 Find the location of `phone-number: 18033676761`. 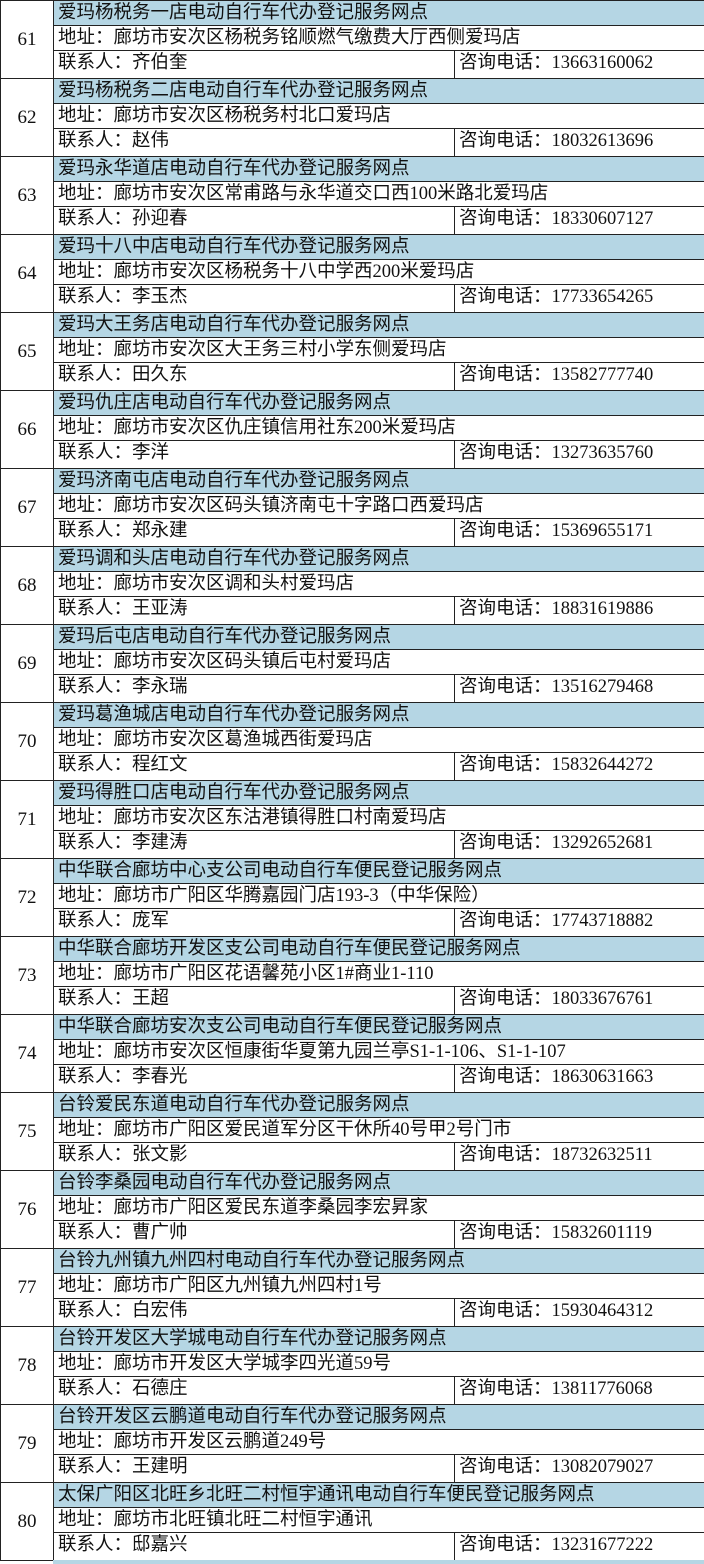

phone-number: 18033676761 is located at coordinates (602, 999).